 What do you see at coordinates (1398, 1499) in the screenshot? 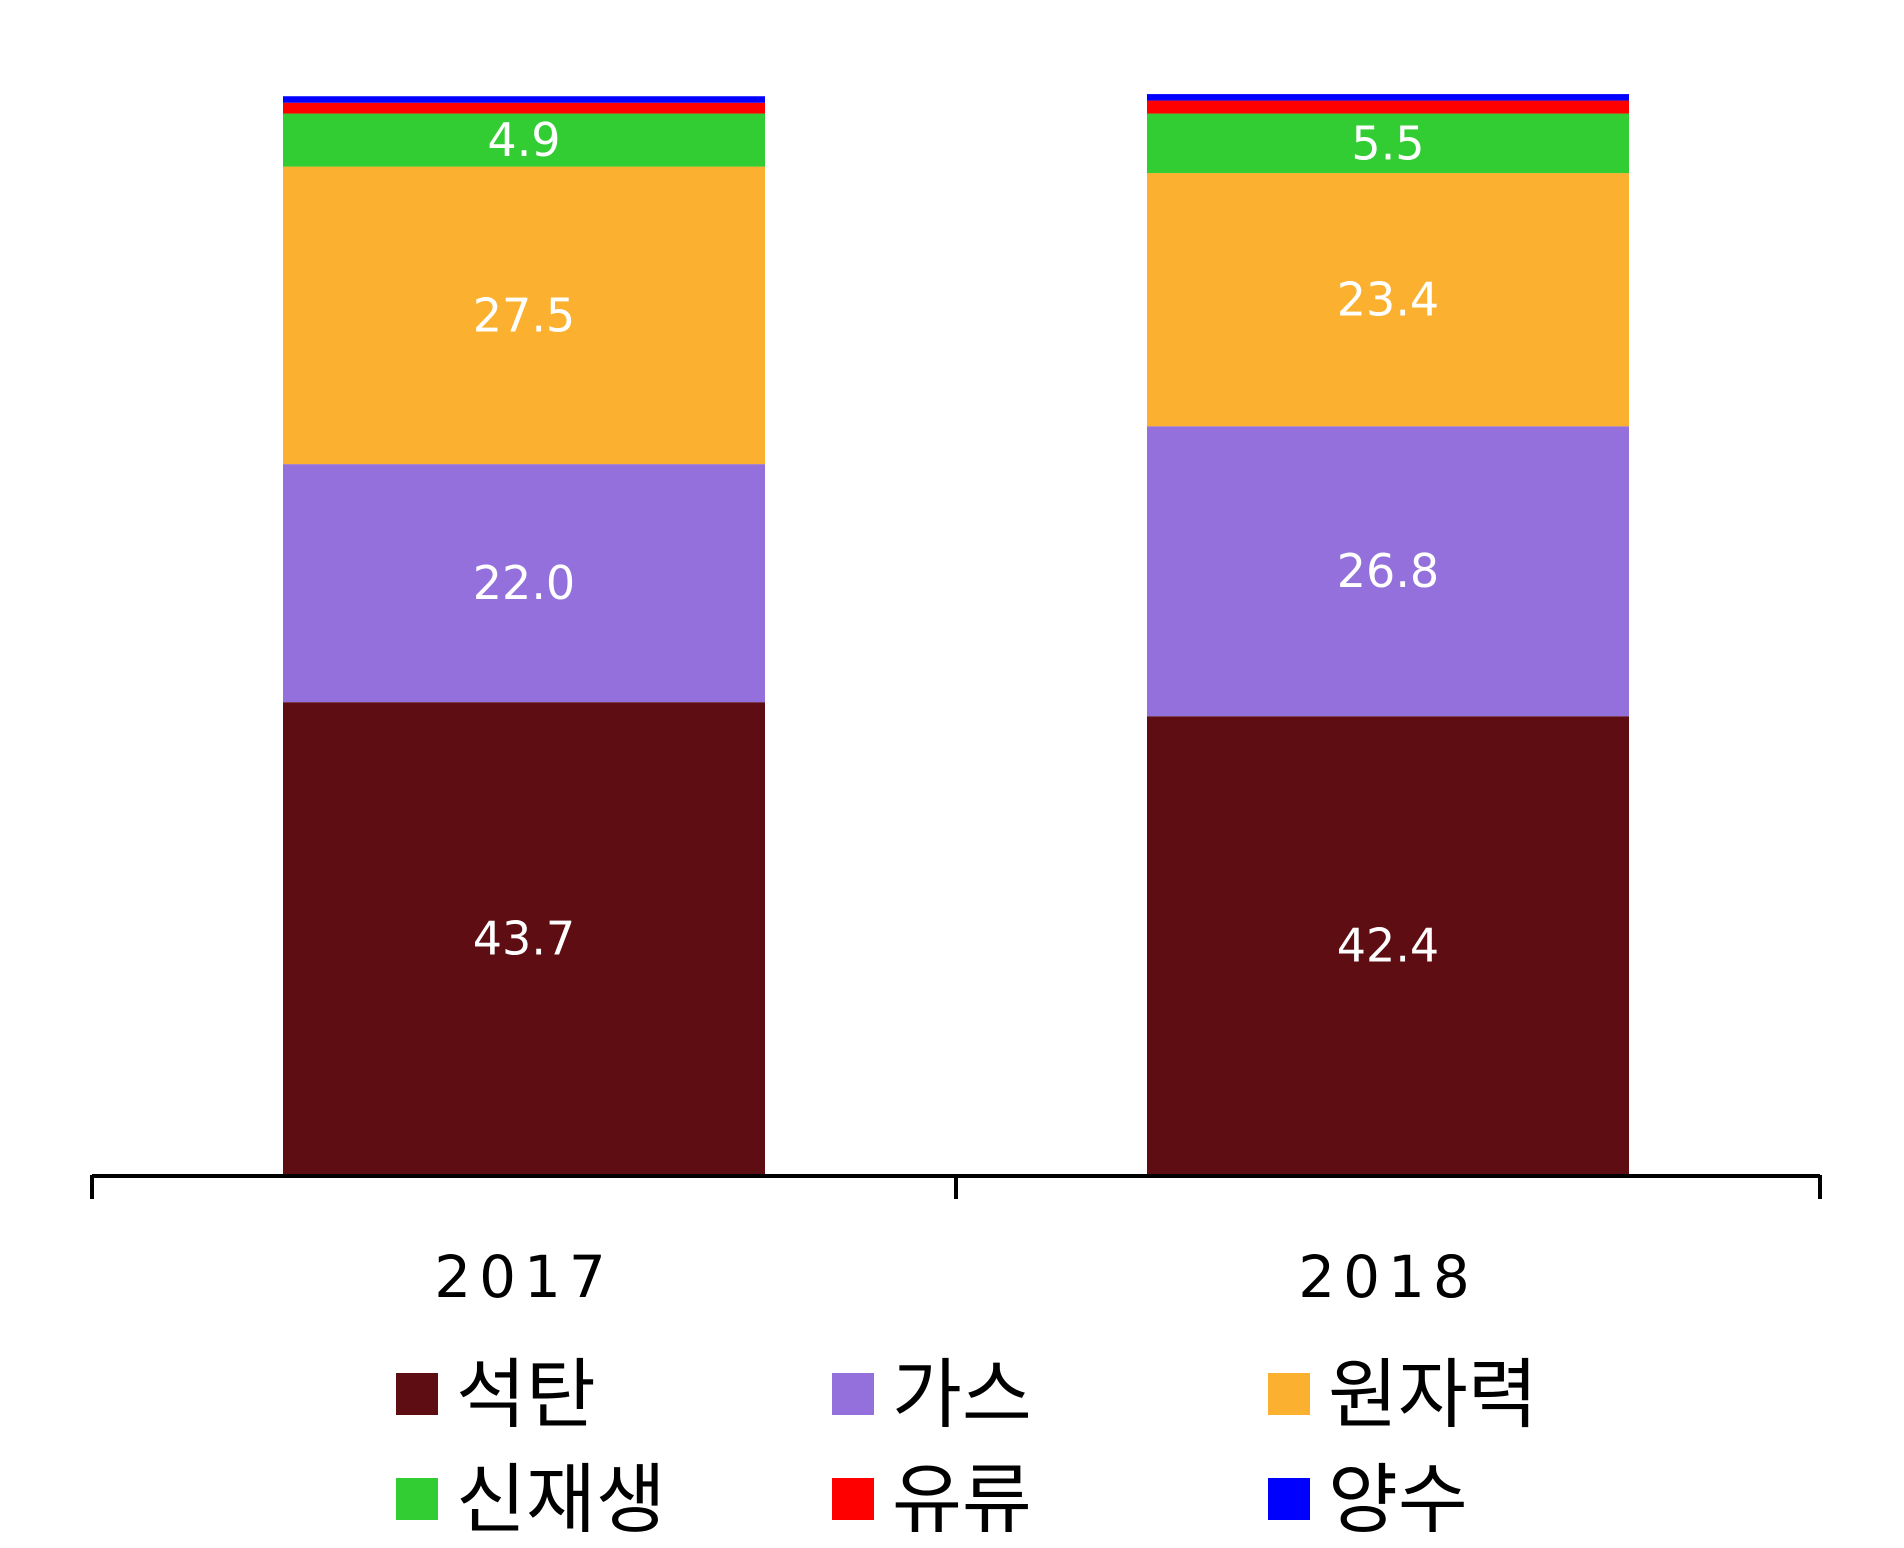
I see `legend-label-5: 양수` at bounding box center [1398, 1499].